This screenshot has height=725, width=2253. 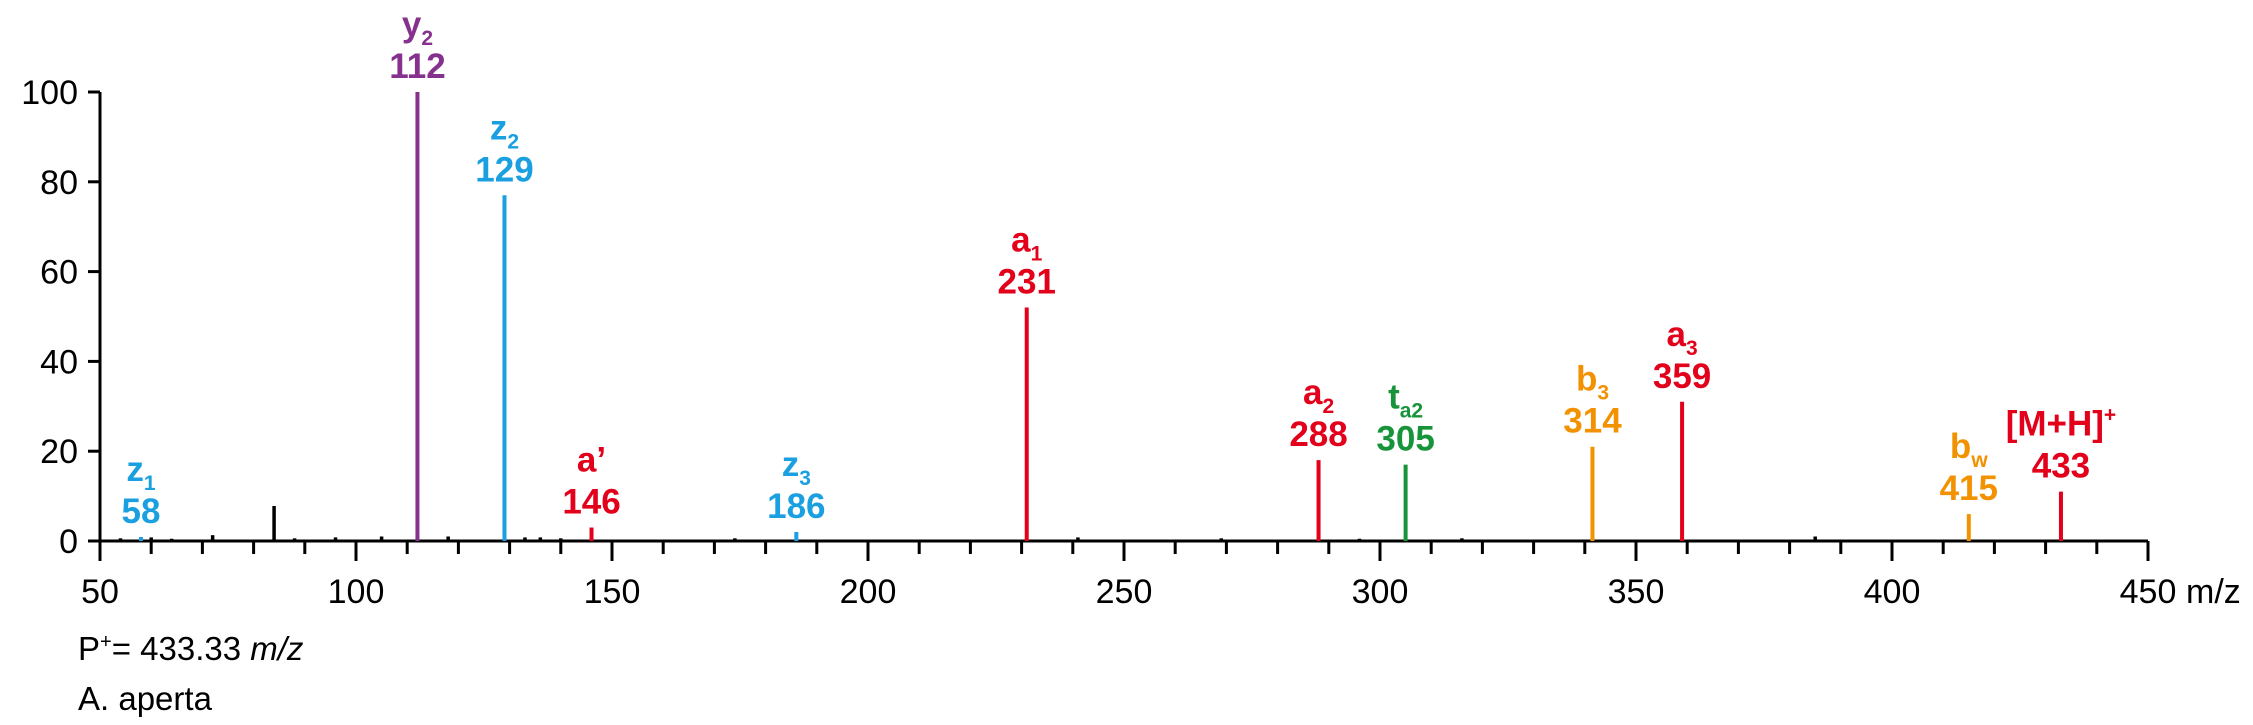 I want to click on x-tick-label: 150, so click(x=612, y=592).